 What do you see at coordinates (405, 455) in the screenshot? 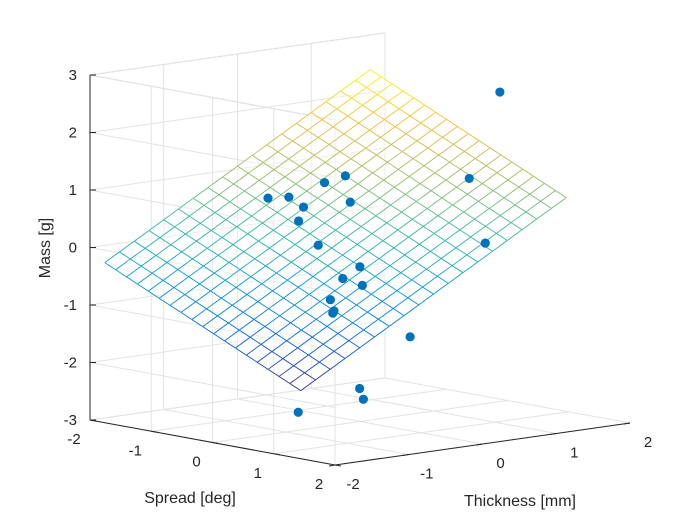
I see `x-tick` at bounding box center [405, 455].